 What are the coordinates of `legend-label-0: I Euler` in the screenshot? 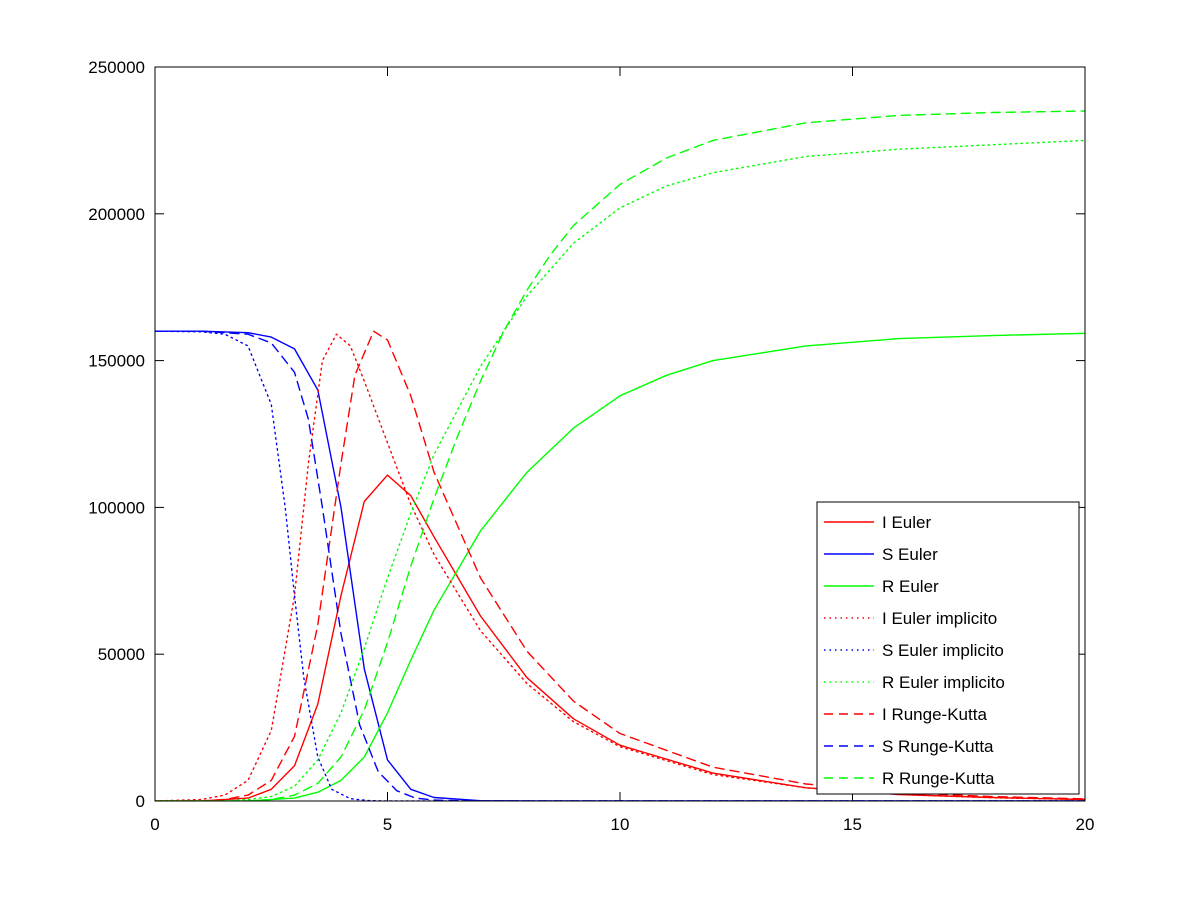 It's located at (906, 522).